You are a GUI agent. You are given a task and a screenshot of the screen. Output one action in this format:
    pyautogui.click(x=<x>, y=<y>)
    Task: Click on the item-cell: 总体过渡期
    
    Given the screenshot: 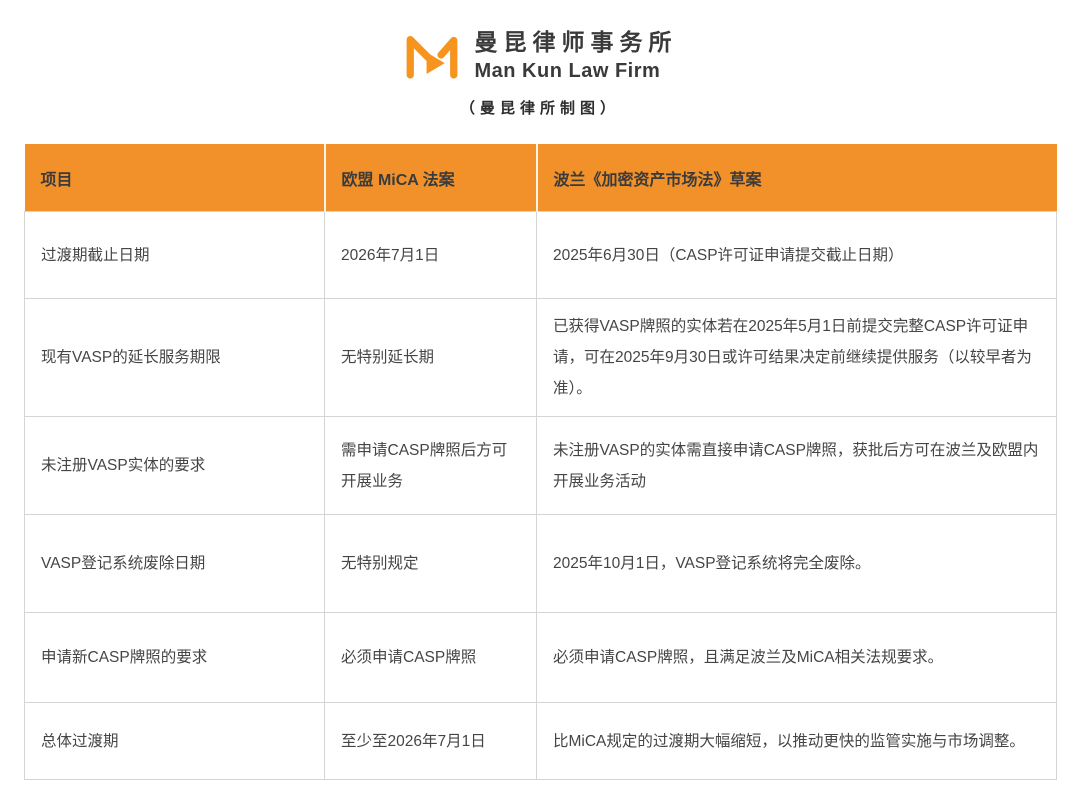 What is the action you would take?
    pyautogui.click(x=174, y=741)
    